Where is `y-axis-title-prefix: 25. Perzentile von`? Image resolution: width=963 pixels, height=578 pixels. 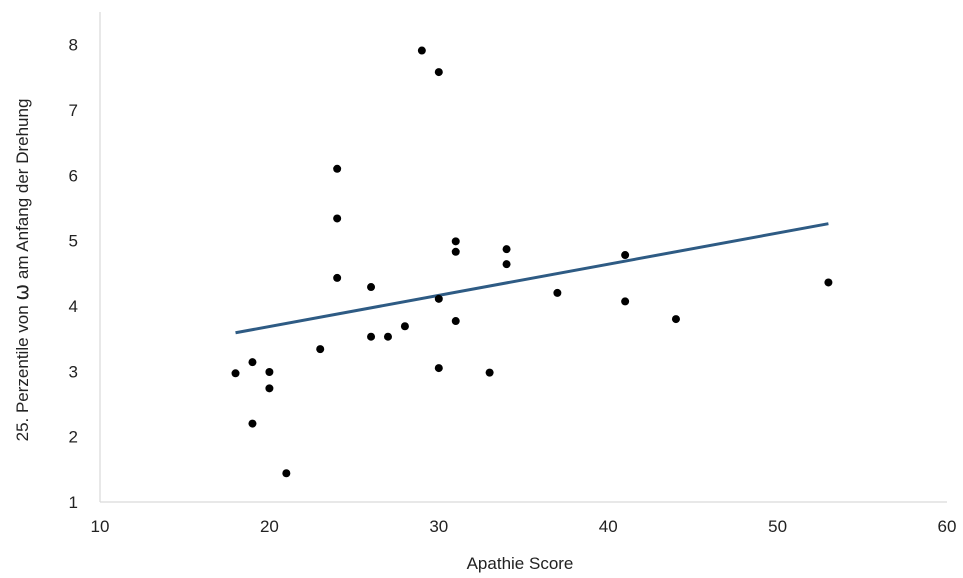
y-axis-title-prefix: 25. Perzentile von is located at coordinates (22, 371).